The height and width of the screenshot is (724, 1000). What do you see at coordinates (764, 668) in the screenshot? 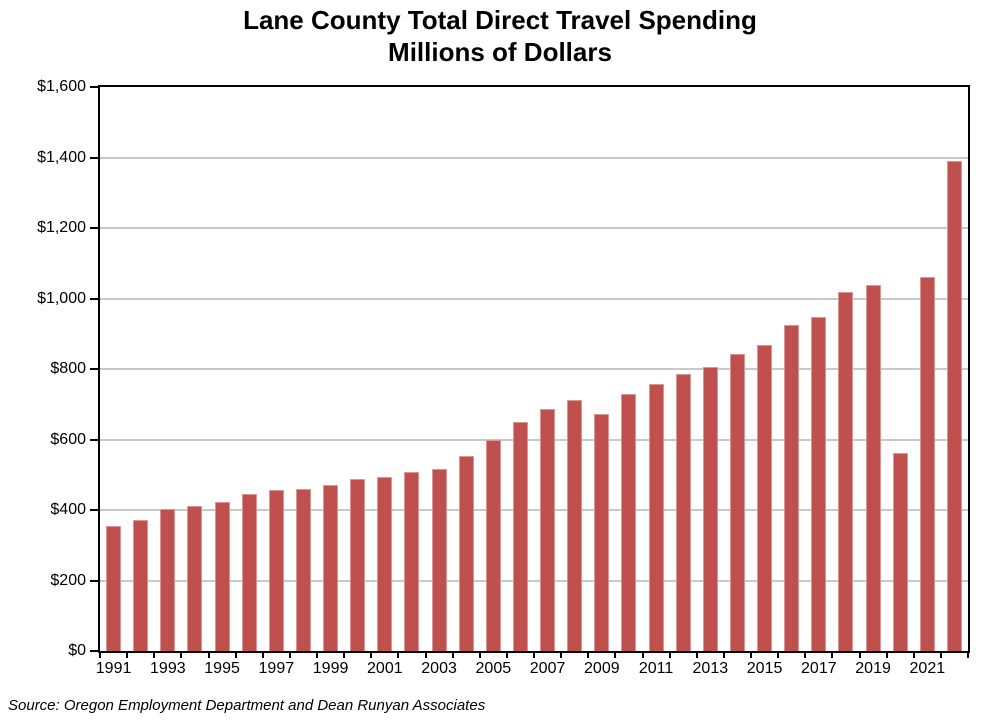
I see `x-axis-label: 2015` at bounding box center [764, 668].